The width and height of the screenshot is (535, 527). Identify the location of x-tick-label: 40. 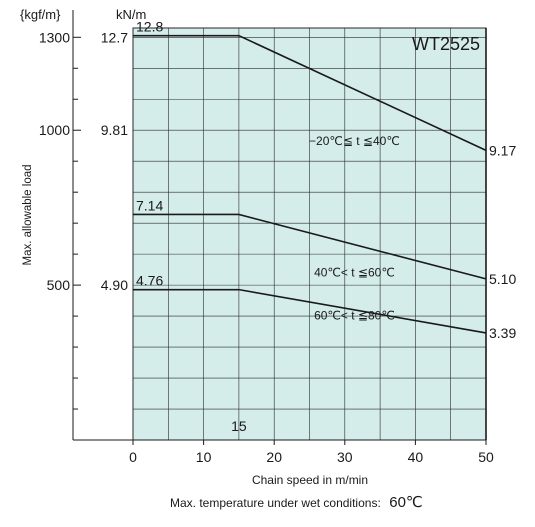
(416, 457).